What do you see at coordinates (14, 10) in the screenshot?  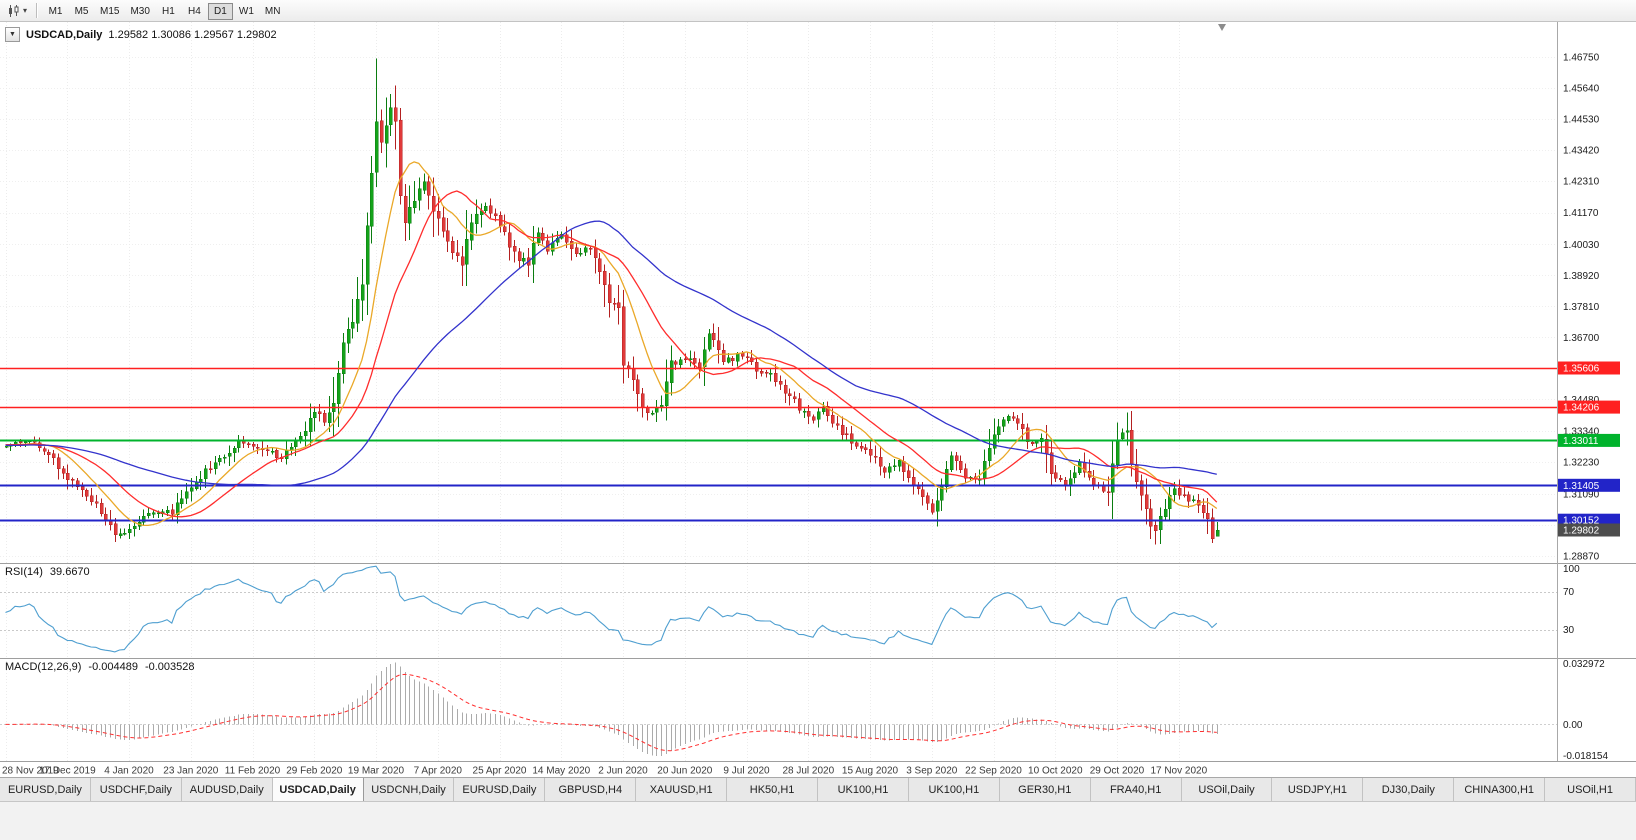 I see `candlestick-chart-icon` at bounding box center [14, 10].